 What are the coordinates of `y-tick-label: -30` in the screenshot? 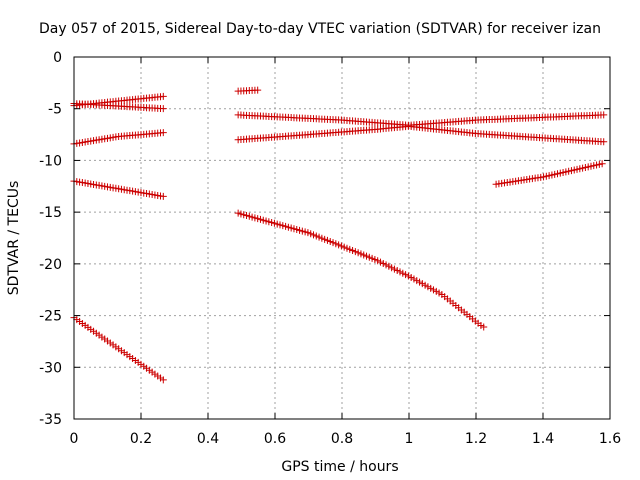 It's located at (50, 368).